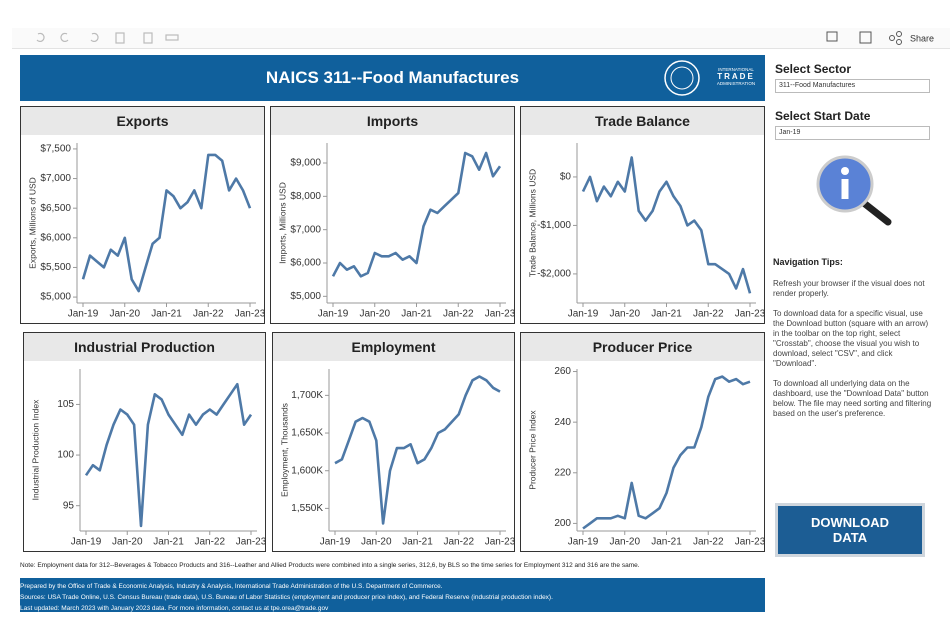 This screenshot has height=644, width=950. Describe the element at coordinates (532, 450) in the screenshot. I see `y-axis-title: Producer Price Index` at that location.